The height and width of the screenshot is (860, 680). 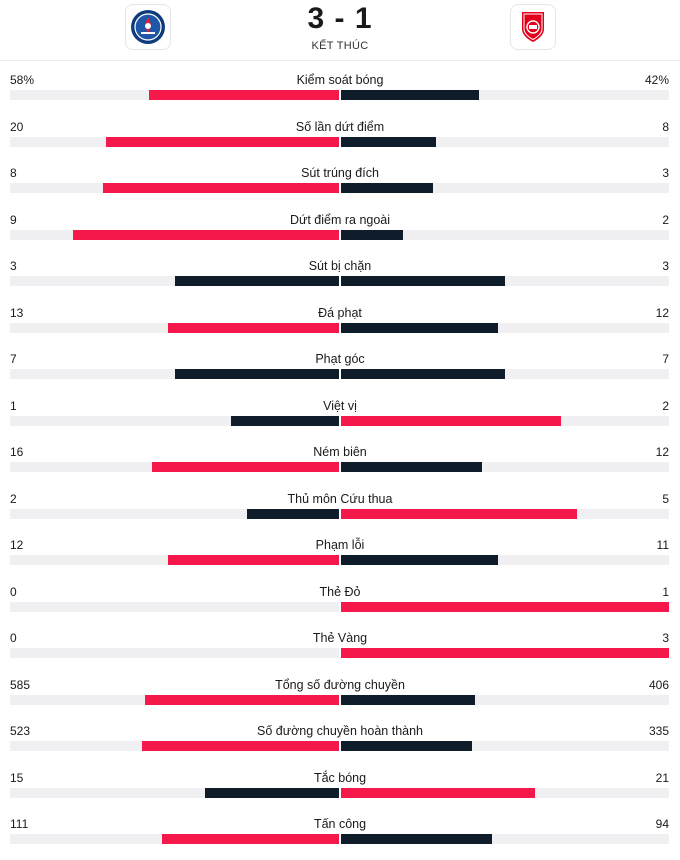 What do you see at coordinates (340, 792) in the screenshot?
I see `stat-row: 15 Tắc bóng 21` at bounding box center [340, 792].